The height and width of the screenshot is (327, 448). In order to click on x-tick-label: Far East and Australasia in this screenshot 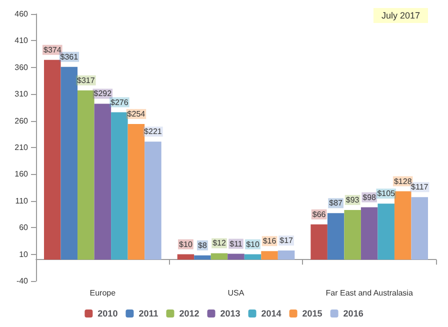, I will do `click(370, 293)`.